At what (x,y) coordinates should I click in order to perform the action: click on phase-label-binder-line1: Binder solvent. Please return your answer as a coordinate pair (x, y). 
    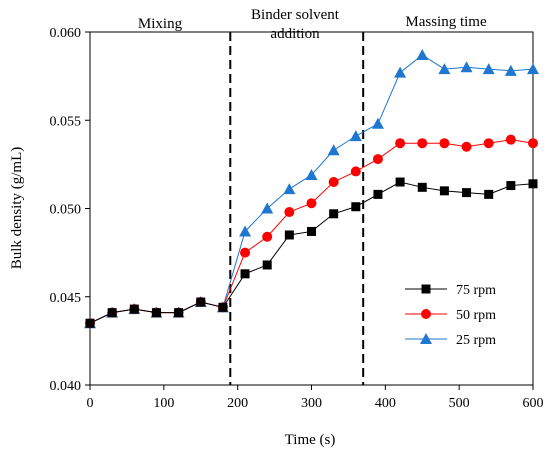
    Looking at the image, I should click on (295, 15).